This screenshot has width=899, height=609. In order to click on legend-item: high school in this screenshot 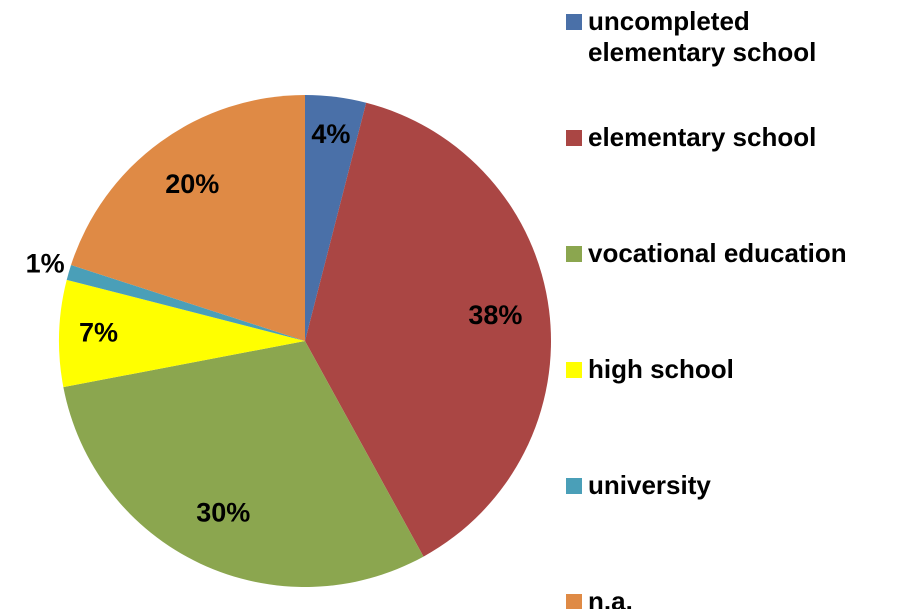, I will do `click(731, 369)`.